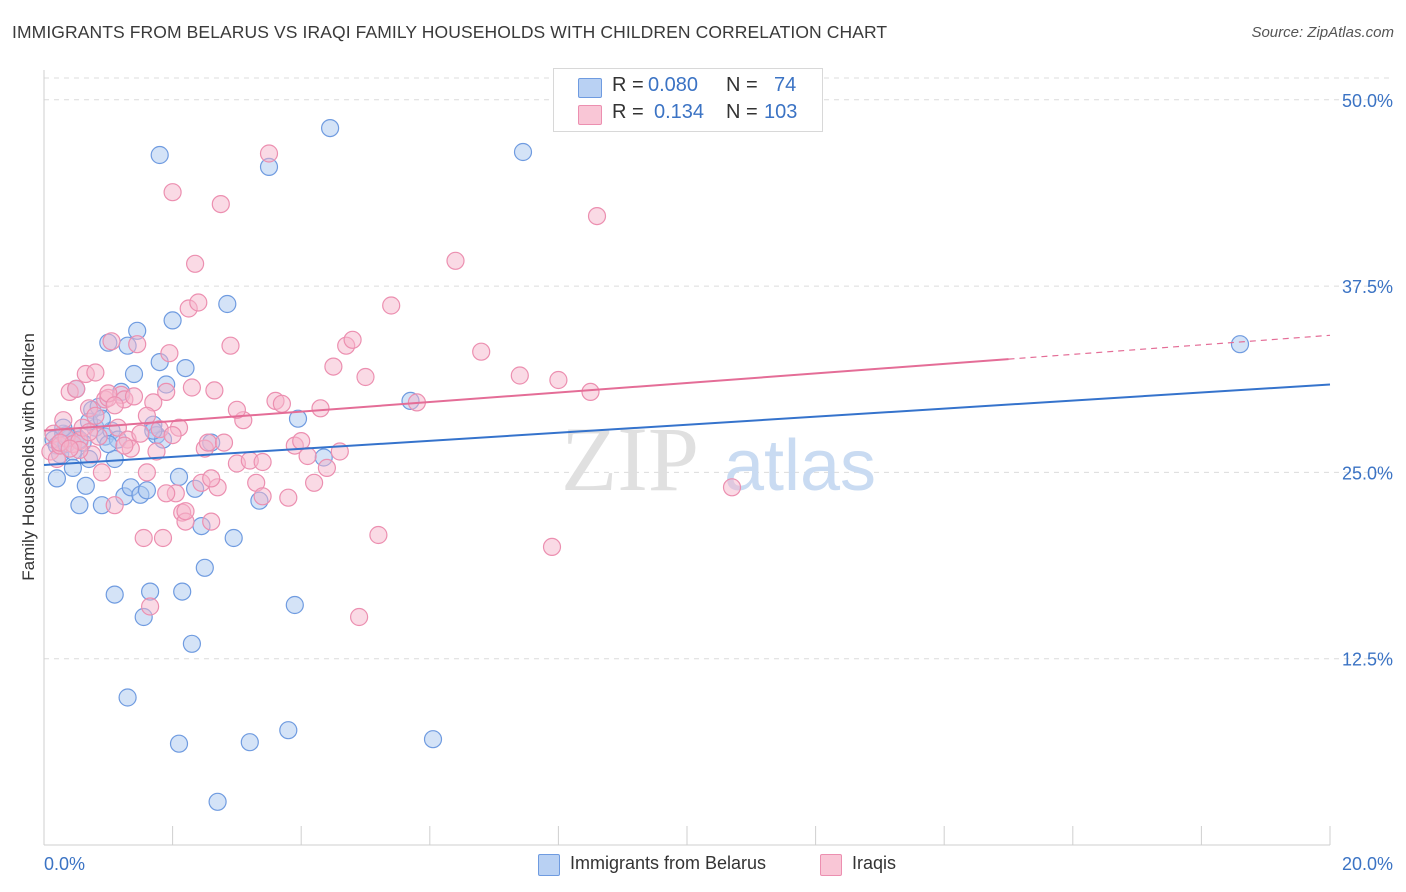 This screenshot has width=1406, height=892. Describe the element at coordinates (1367, 660) in the screenshot. I see `y-tick-label: 12.5%` at that location.